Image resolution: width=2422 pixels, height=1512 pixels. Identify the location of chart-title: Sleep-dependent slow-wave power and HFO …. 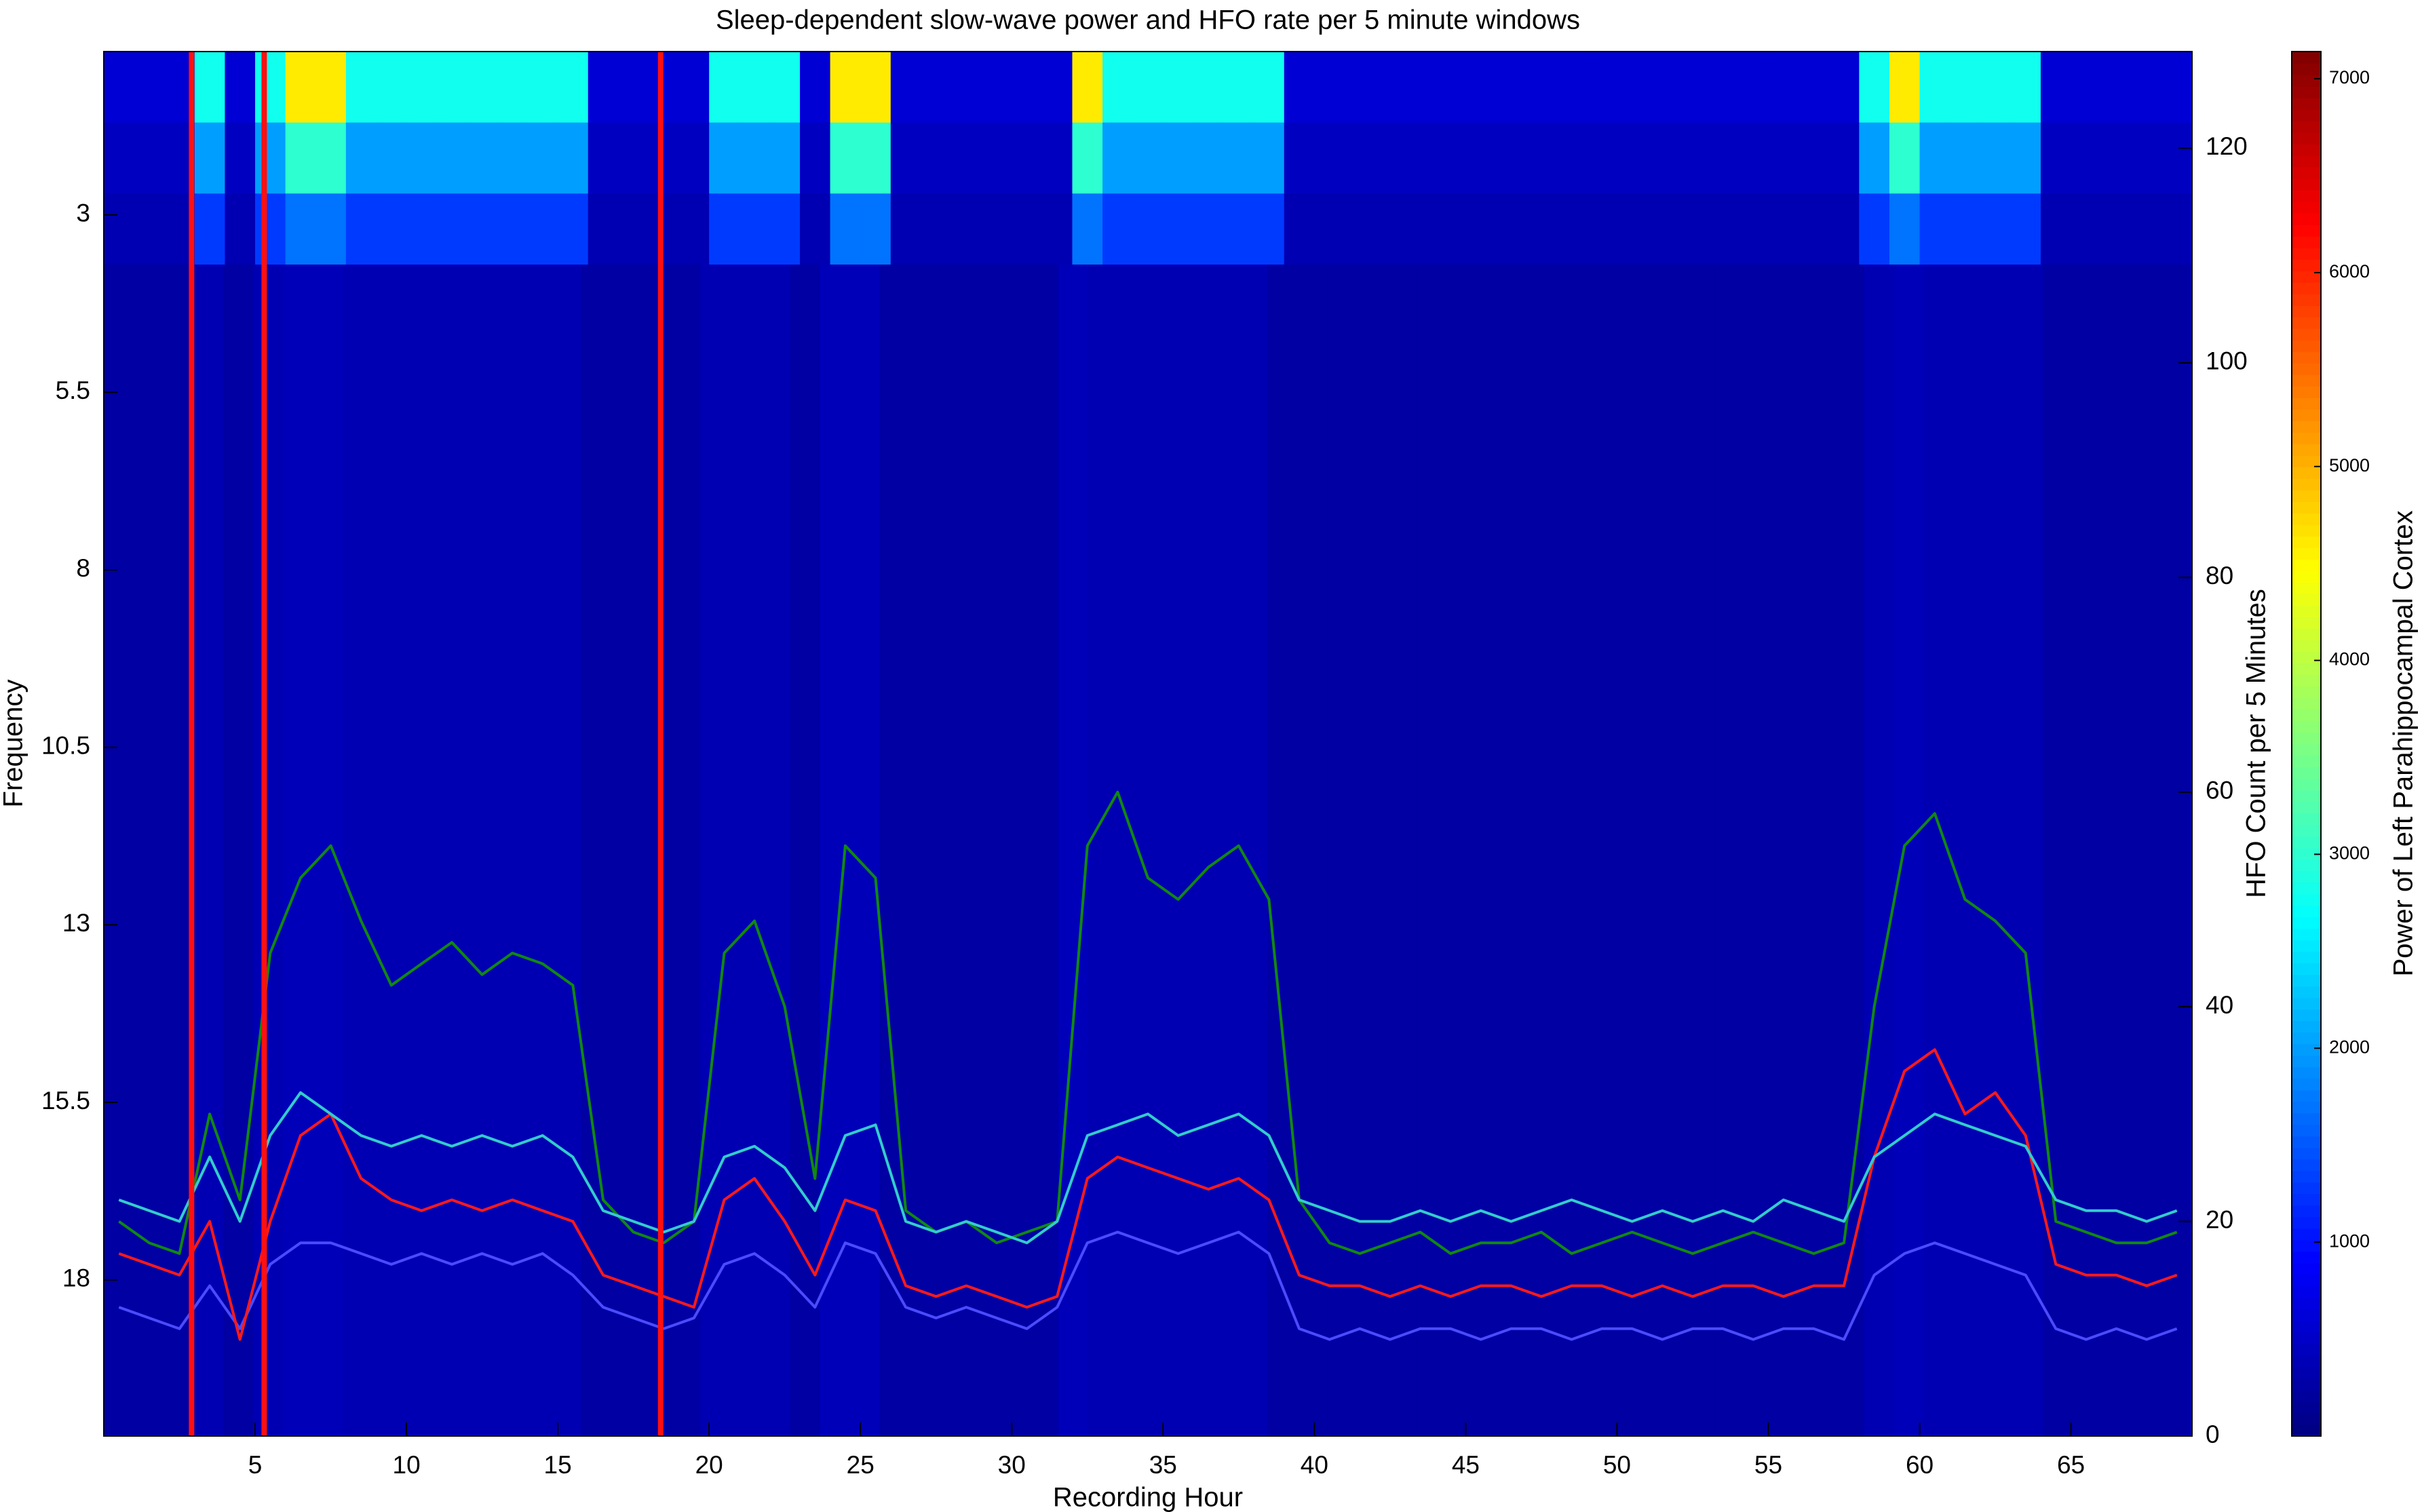
(1148, 20).